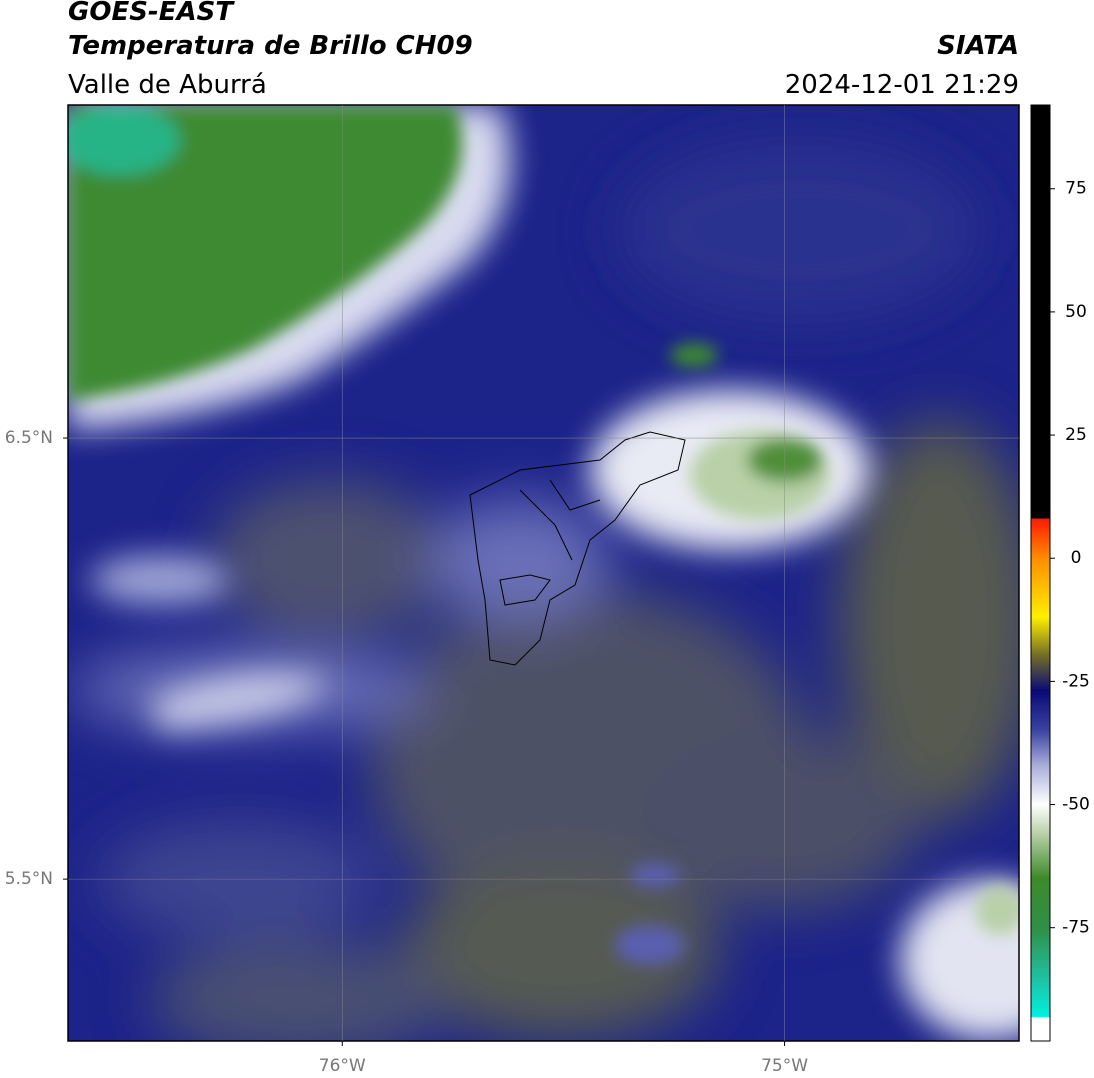 The height and width of the screenshot is (1078, 1094). What do you see at coordinates (1076, 928) in the screenshot?
I see `colorbar-tick-label: -75` at bounding box center [1076, 928].